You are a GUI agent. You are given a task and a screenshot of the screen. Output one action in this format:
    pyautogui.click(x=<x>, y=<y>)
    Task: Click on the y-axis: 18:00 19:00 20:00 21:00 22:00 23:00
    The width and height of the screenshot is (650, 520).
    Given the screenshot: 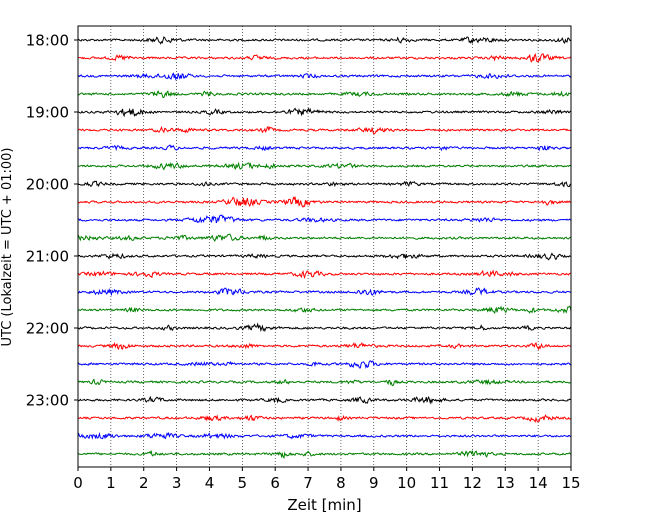 What is the action you would take?
    pyautogui.click(x=52, y=221)
    